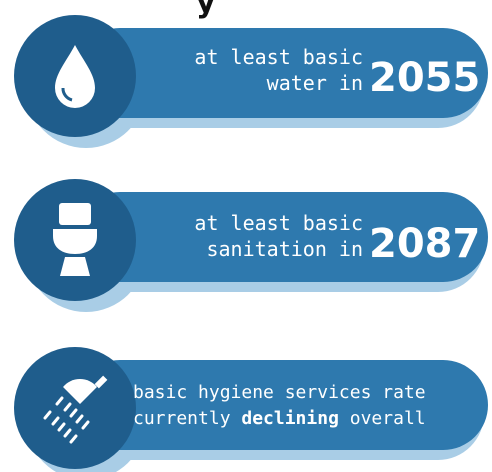 This screenshot has width=492, height=472. What do you see at coordinates (424, 78) in the screenshot?
I see `year: 2055` at bounding box center [424, 78].